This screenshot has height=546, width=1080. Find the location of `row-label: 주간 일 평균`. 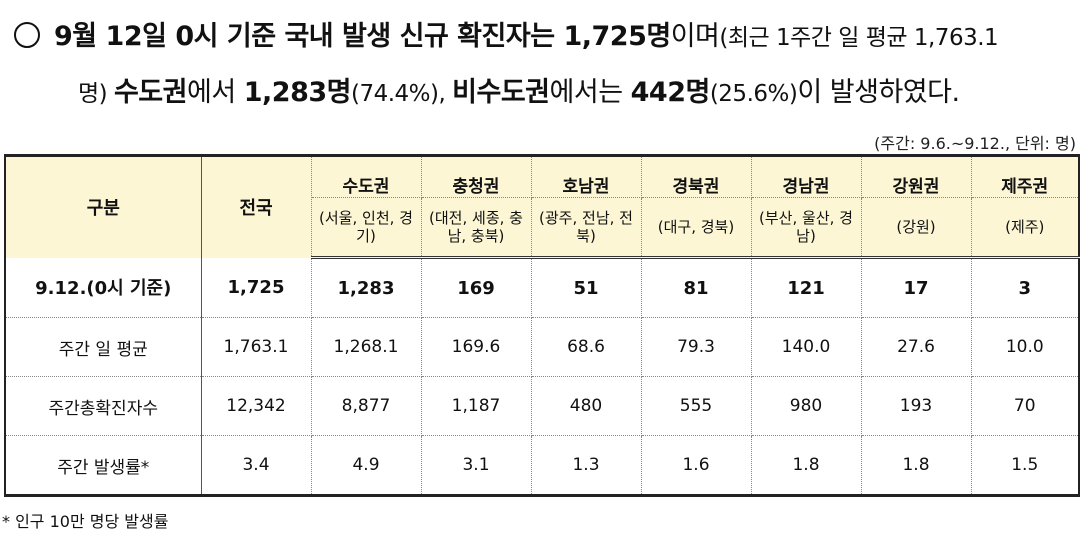

row-label: 주간 일 평균 is located at coordinates (103, 347).